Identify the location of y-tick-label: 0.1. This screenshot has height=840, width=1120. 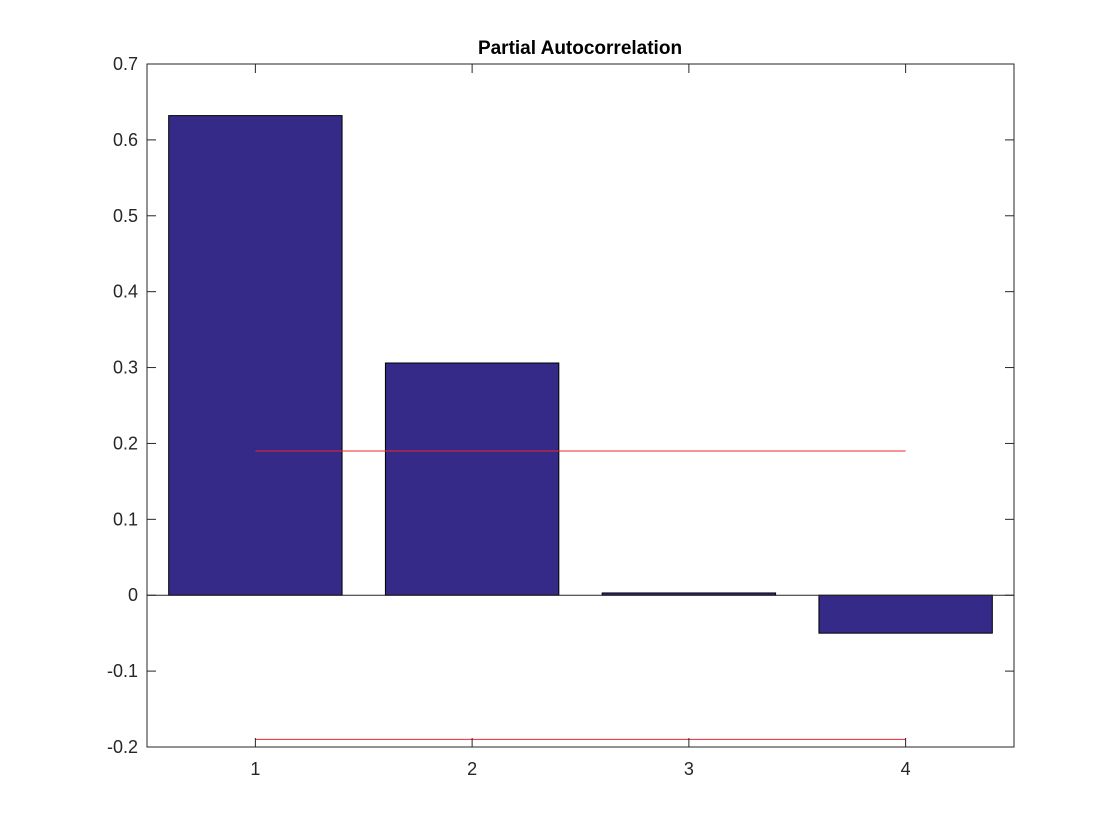
(125, 519).